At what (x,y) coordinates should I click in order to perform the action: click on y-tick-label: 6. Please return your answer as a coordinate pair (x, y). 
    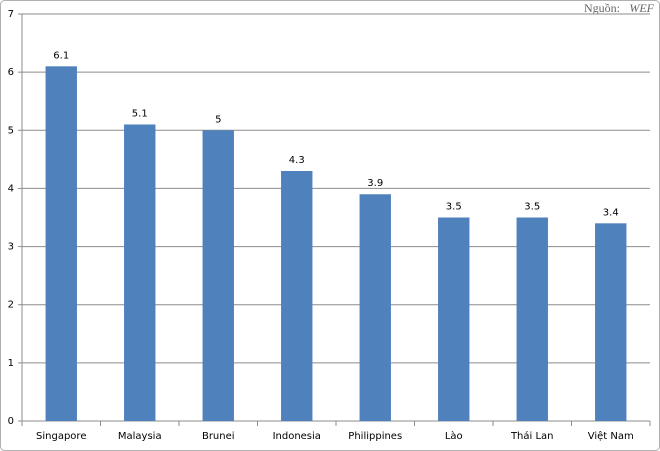
    Looking at the image, I should click on (11, 72).